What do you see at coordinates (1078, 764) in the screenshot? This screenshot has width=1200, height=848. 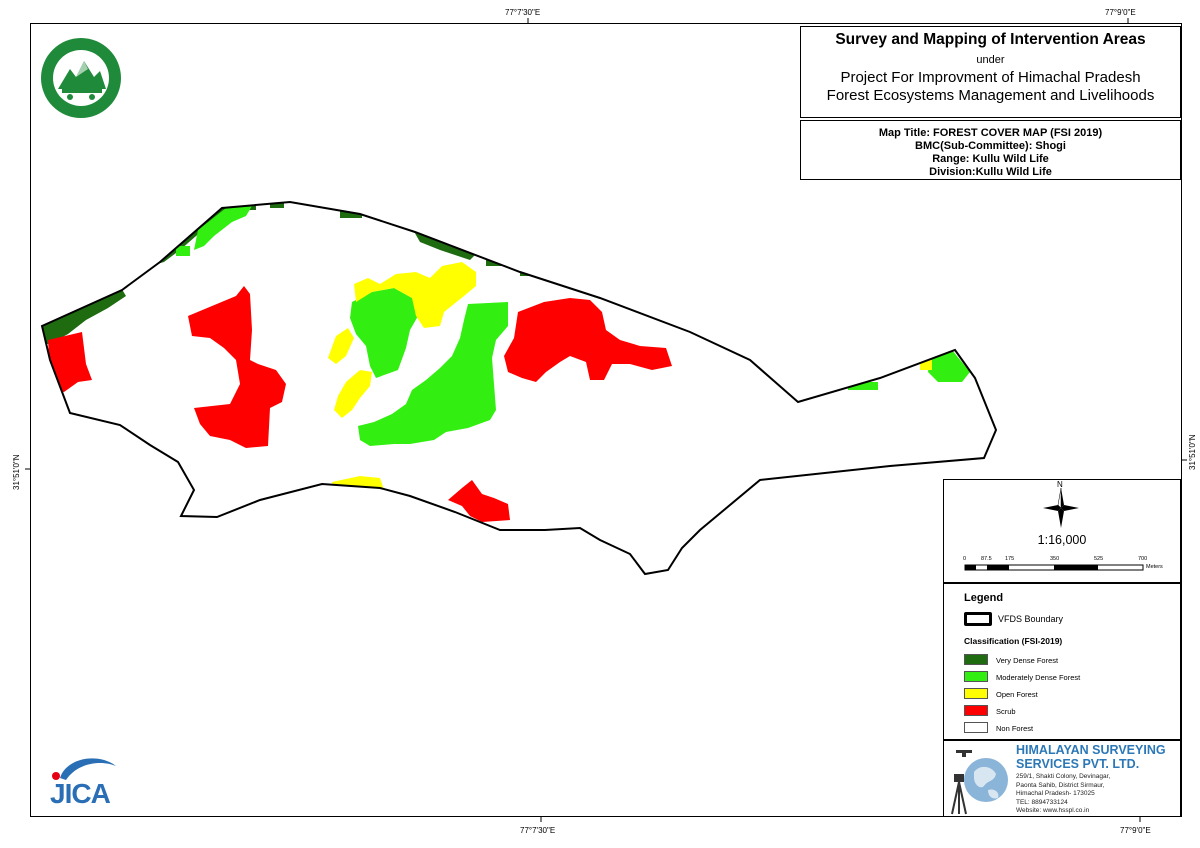 I see `company-name-line-2: SERVICES PVT. LTD.` at bounding box center [1078, 764].